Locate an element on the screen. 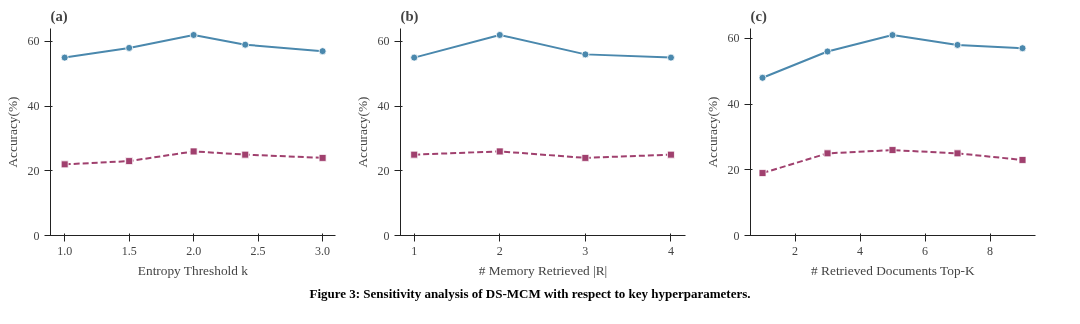  chart-title: (b) is located at coordinates (409, 16).